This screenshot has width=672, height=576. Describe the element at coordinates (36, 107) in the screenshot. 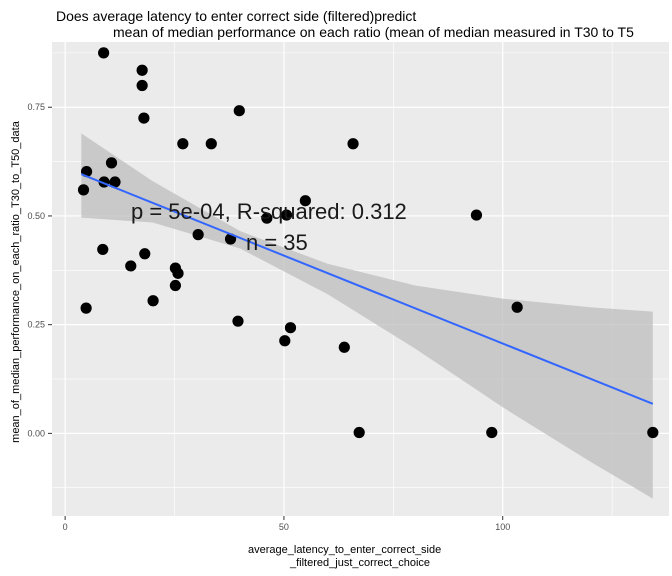

I see `y-tick-label: 0.75` at that location.